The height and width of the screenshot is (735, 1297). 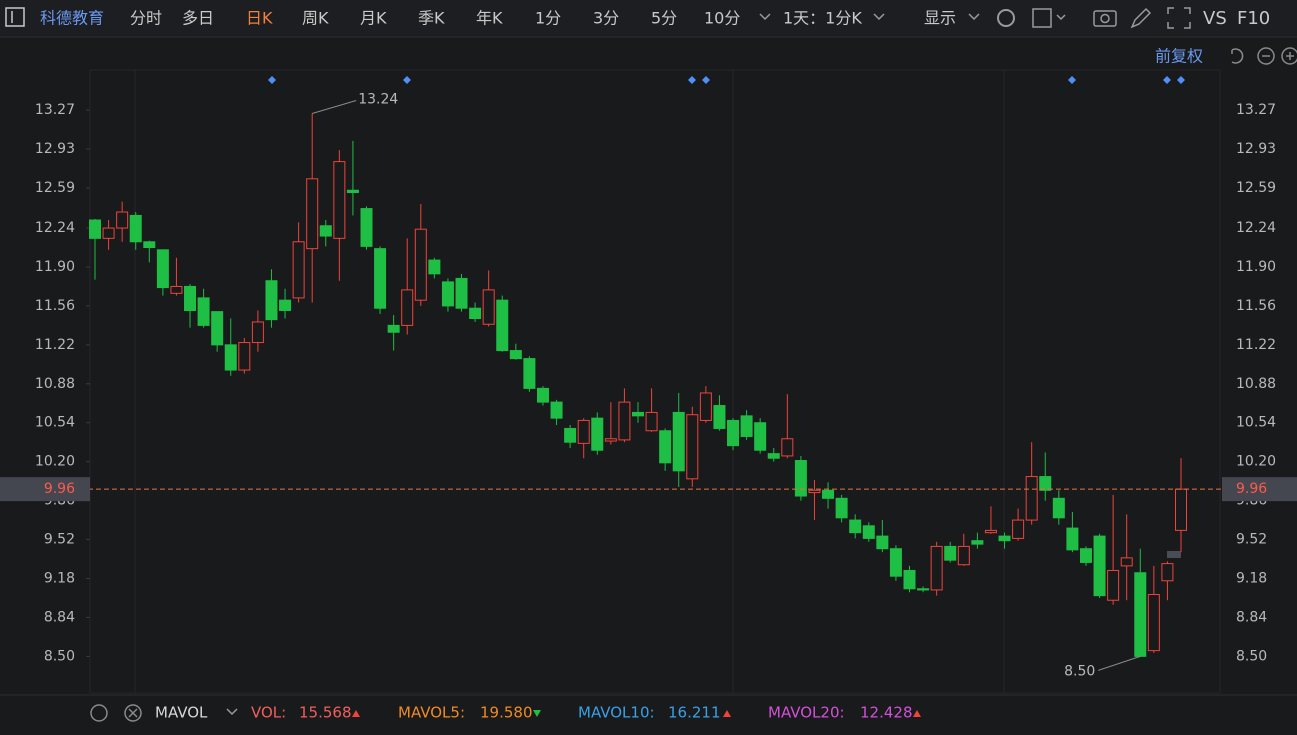 What do you see at coordinates (1006, 18) in the screenshot?
I see `settings-icon` at bounding box center [1006, 18].